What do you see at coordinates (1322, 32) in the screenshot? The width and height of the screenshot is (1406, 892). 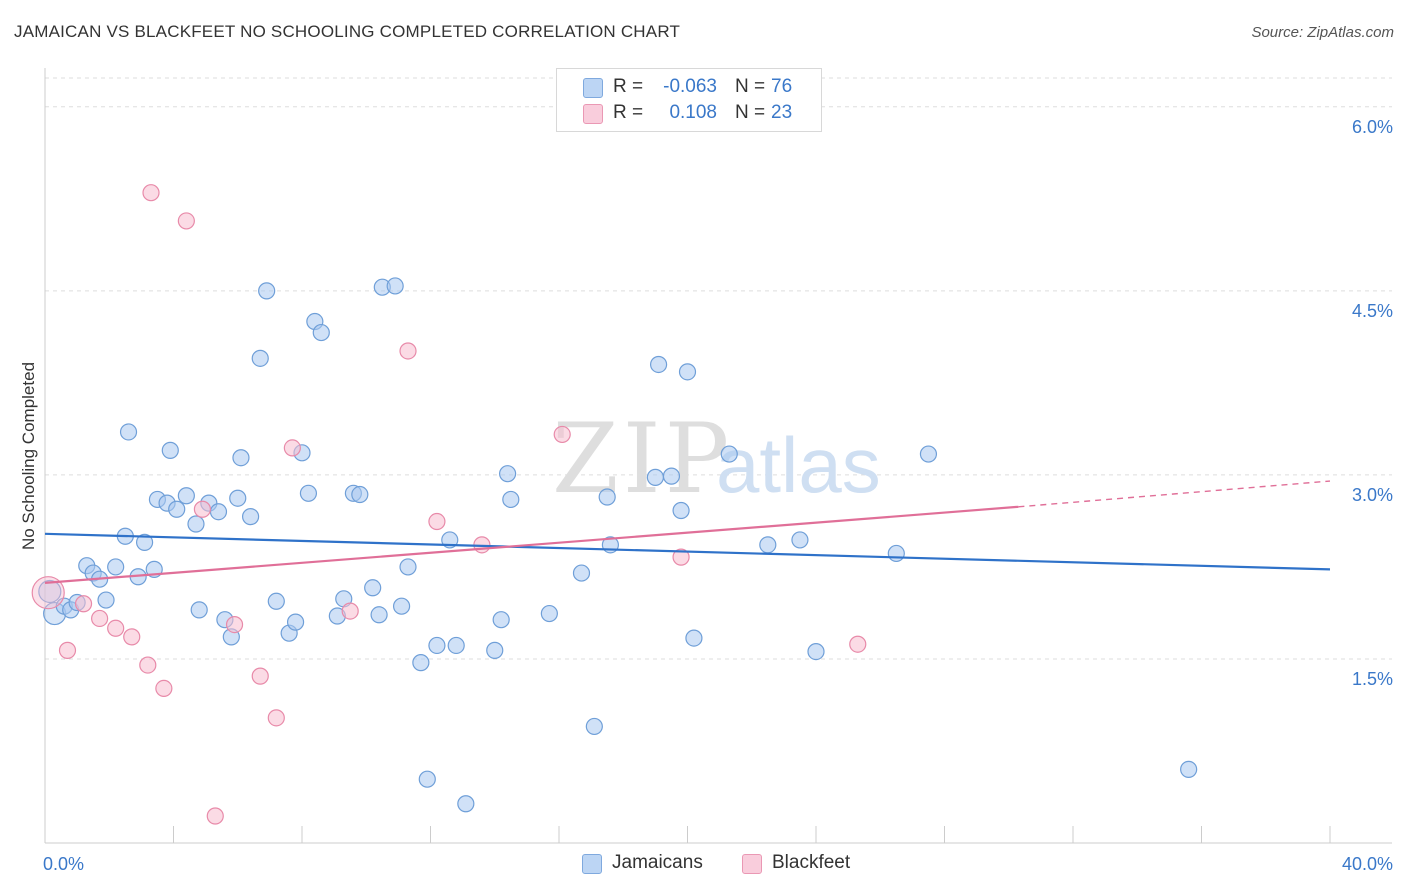 I see `source-credit: Source: ZipAtlas.com` at bounding box center [1322, 32].